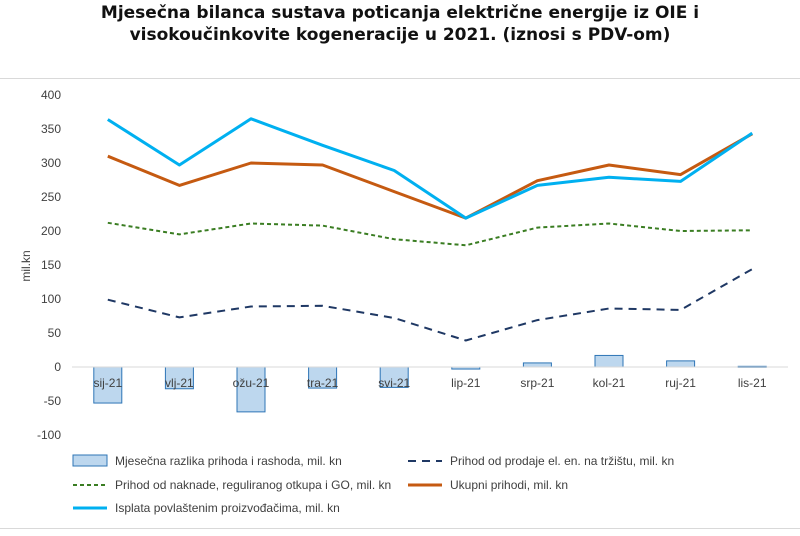 The width and height of the screenshot is (800, 536). Describe the element at coordinates (51, 95) in the screenshot. I see `y-tick-label: 400` at that location.